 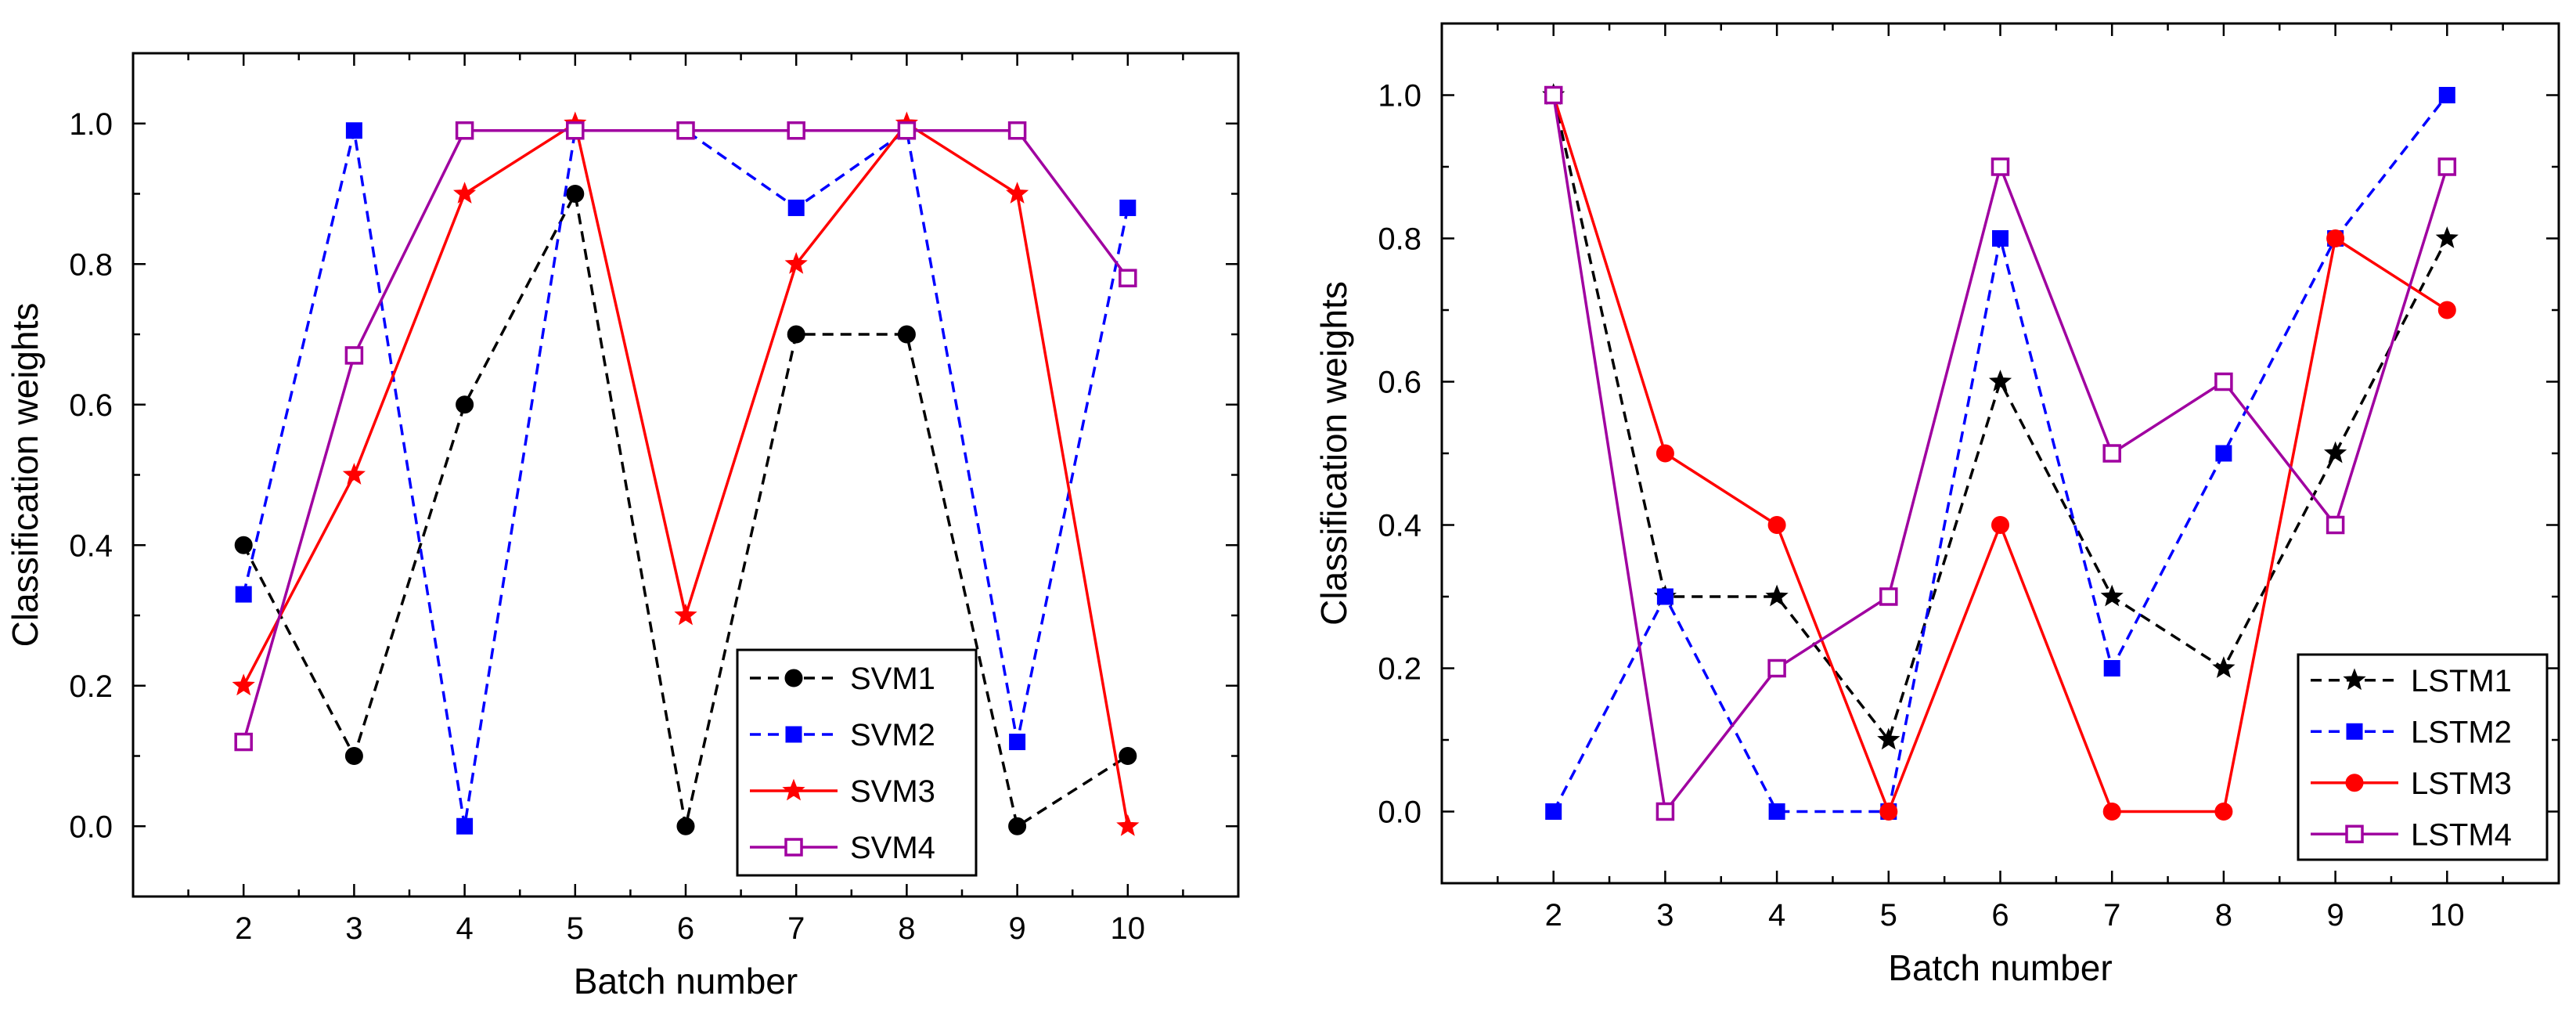 I want to click on legend-label: LSTM4, so click(x=2461, y=834).